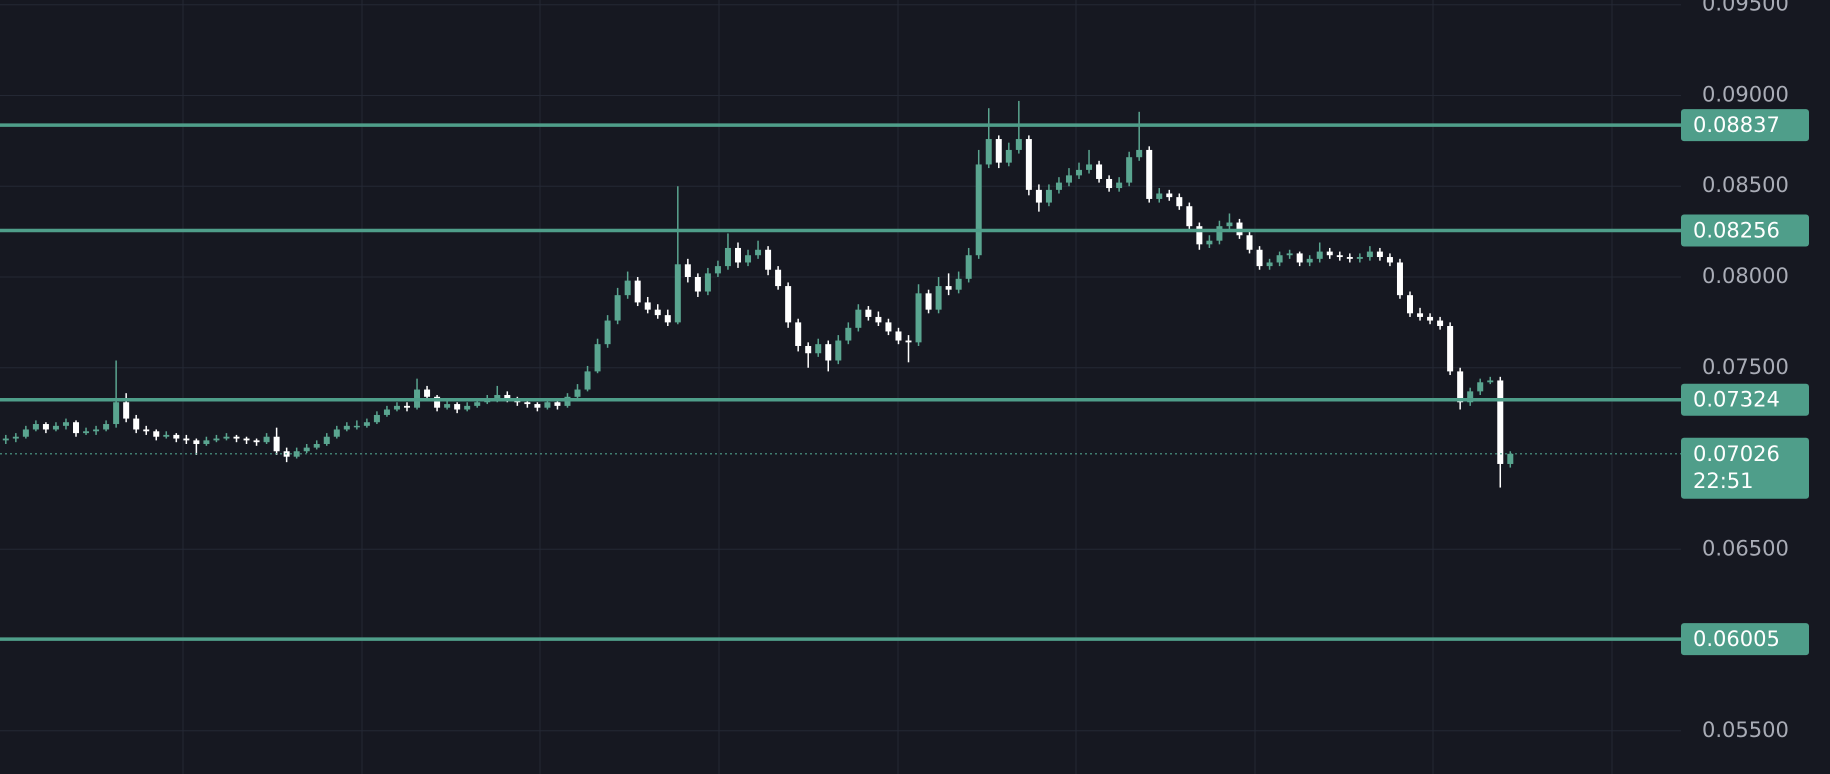 This screenshot has width=1830, height=774. What do you see at coordinates (1736, 125) in the screenshot?
I see `level-label: 0.08837` at bounding box center [1736, 125].